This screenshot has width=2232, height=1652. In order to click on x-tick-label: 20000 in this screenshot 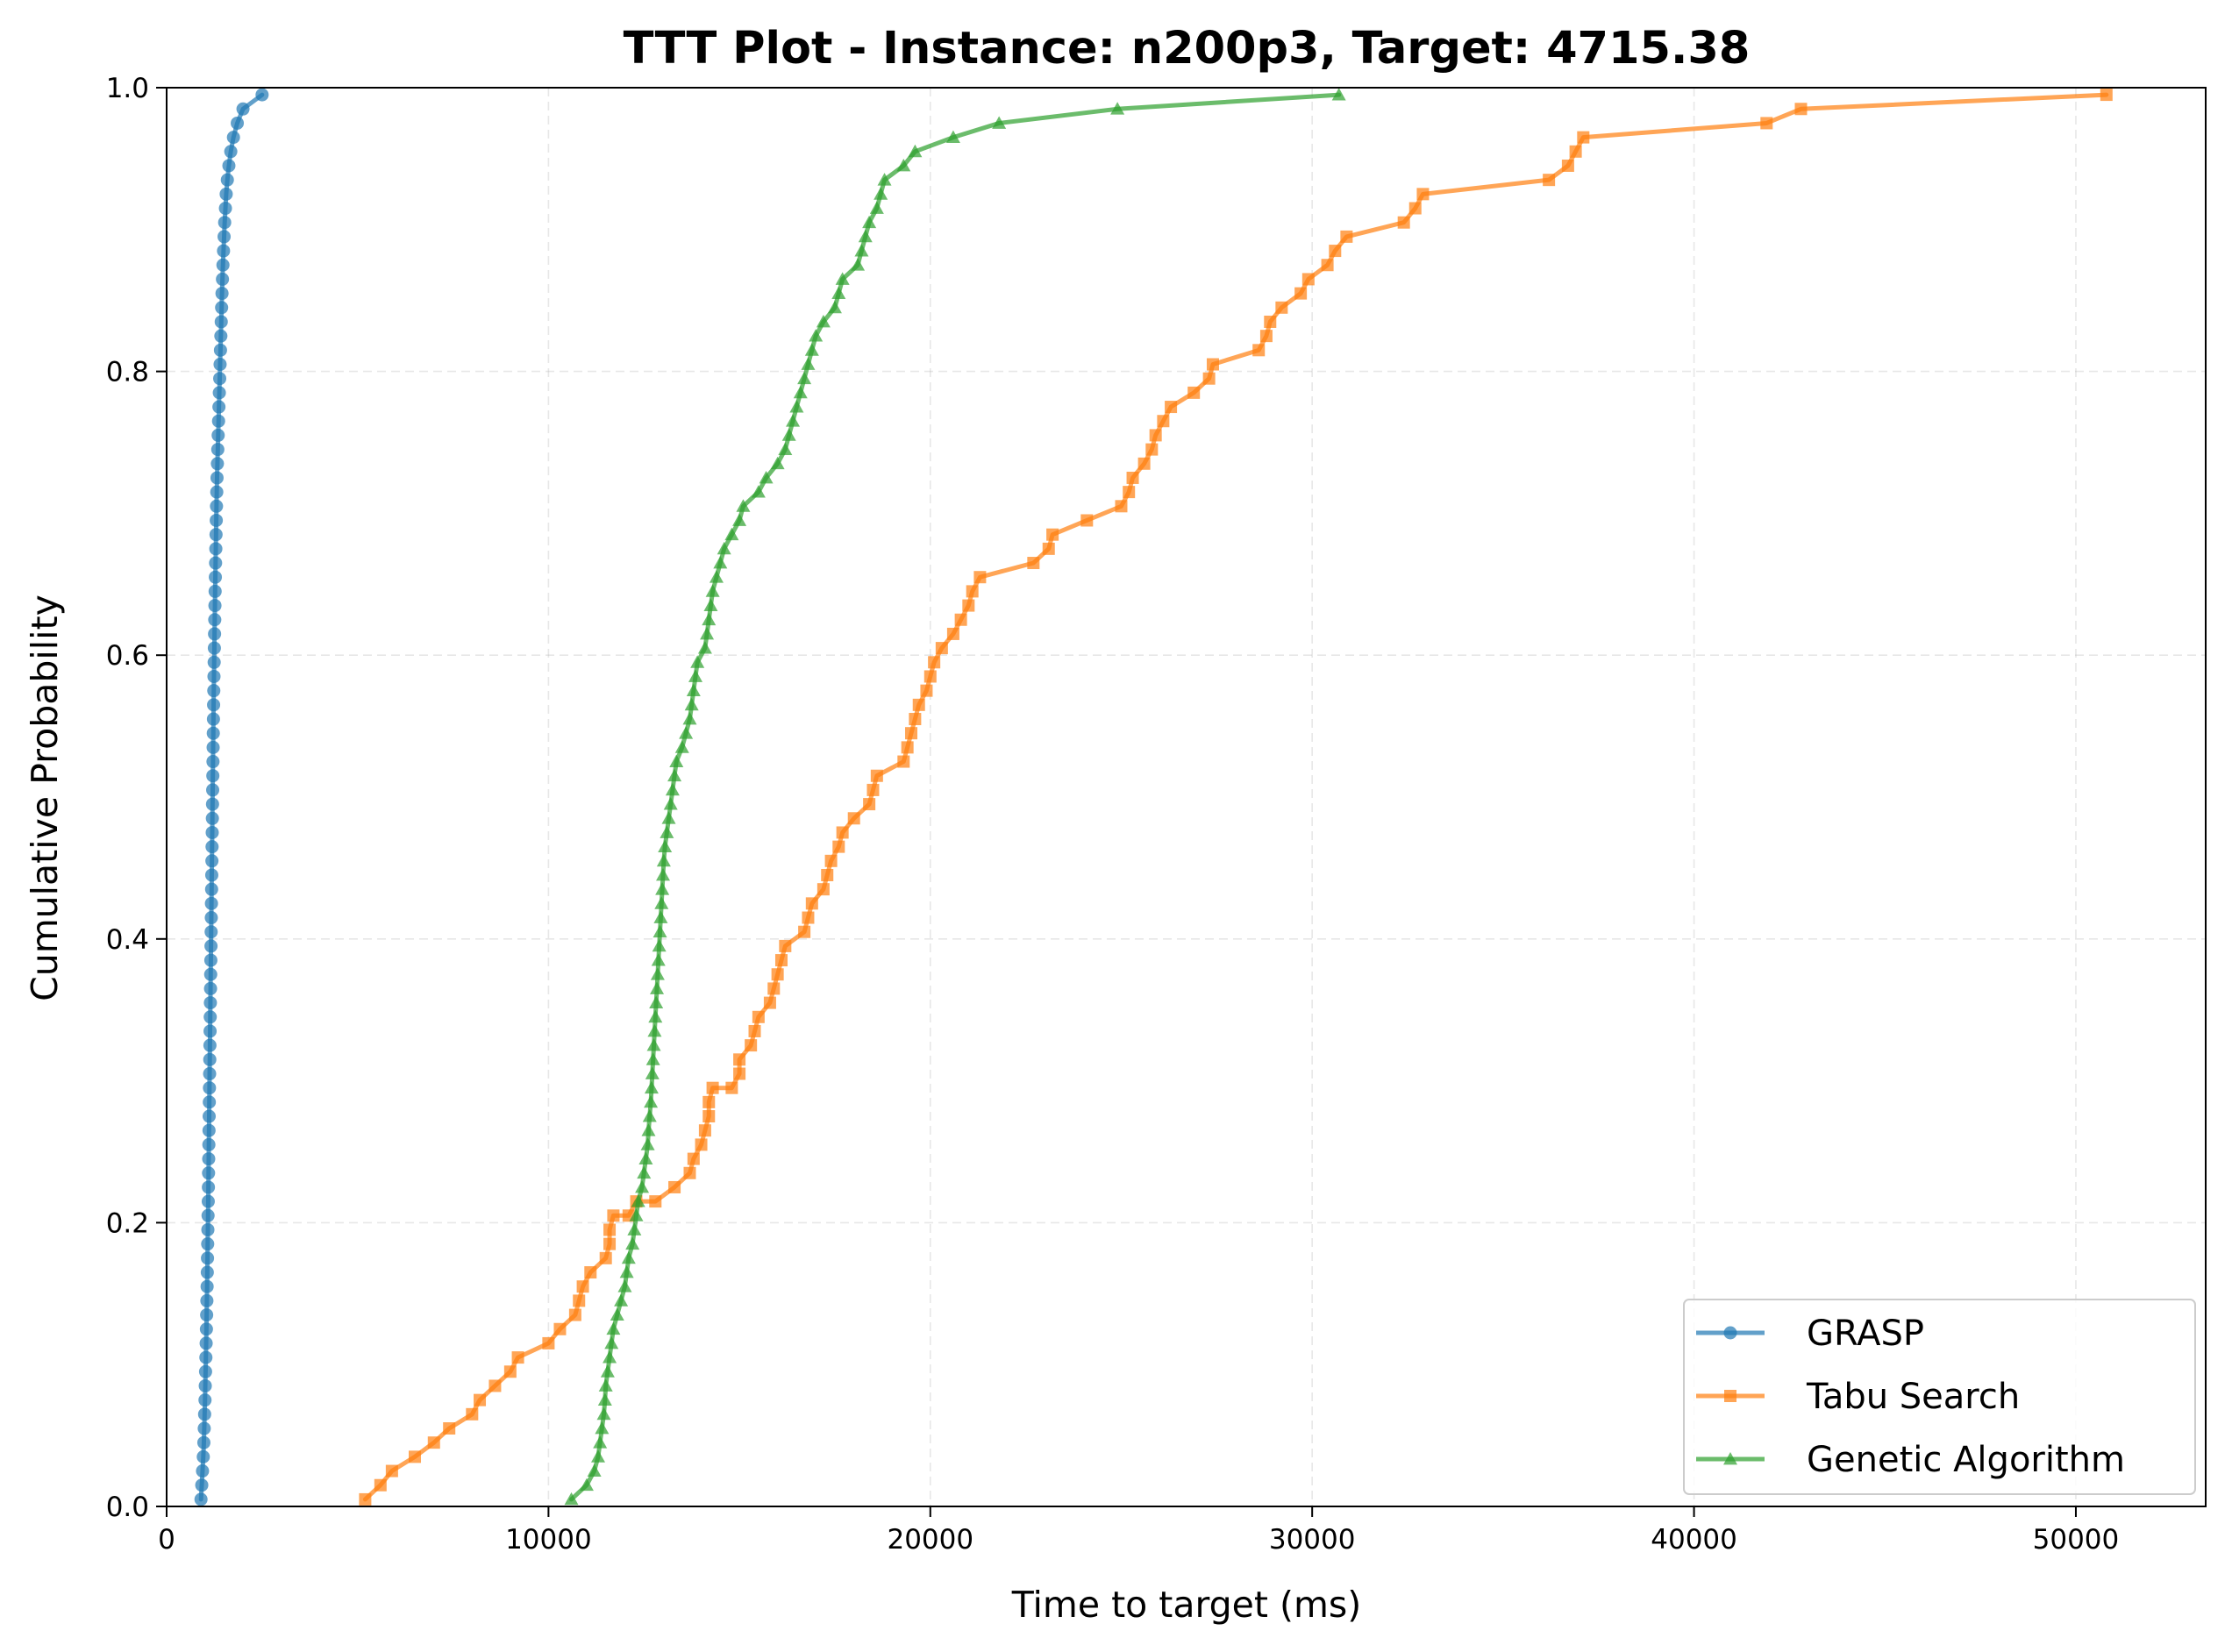, I will do `click(930, 1540)`.